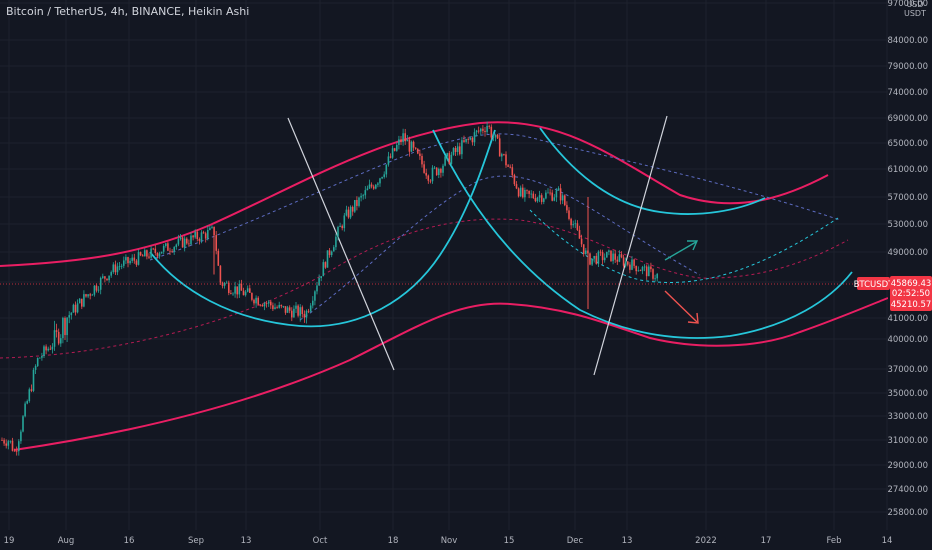 This screenshot has width=932, height=550. I want to click on white-diagonal-left, so click(341, 244).